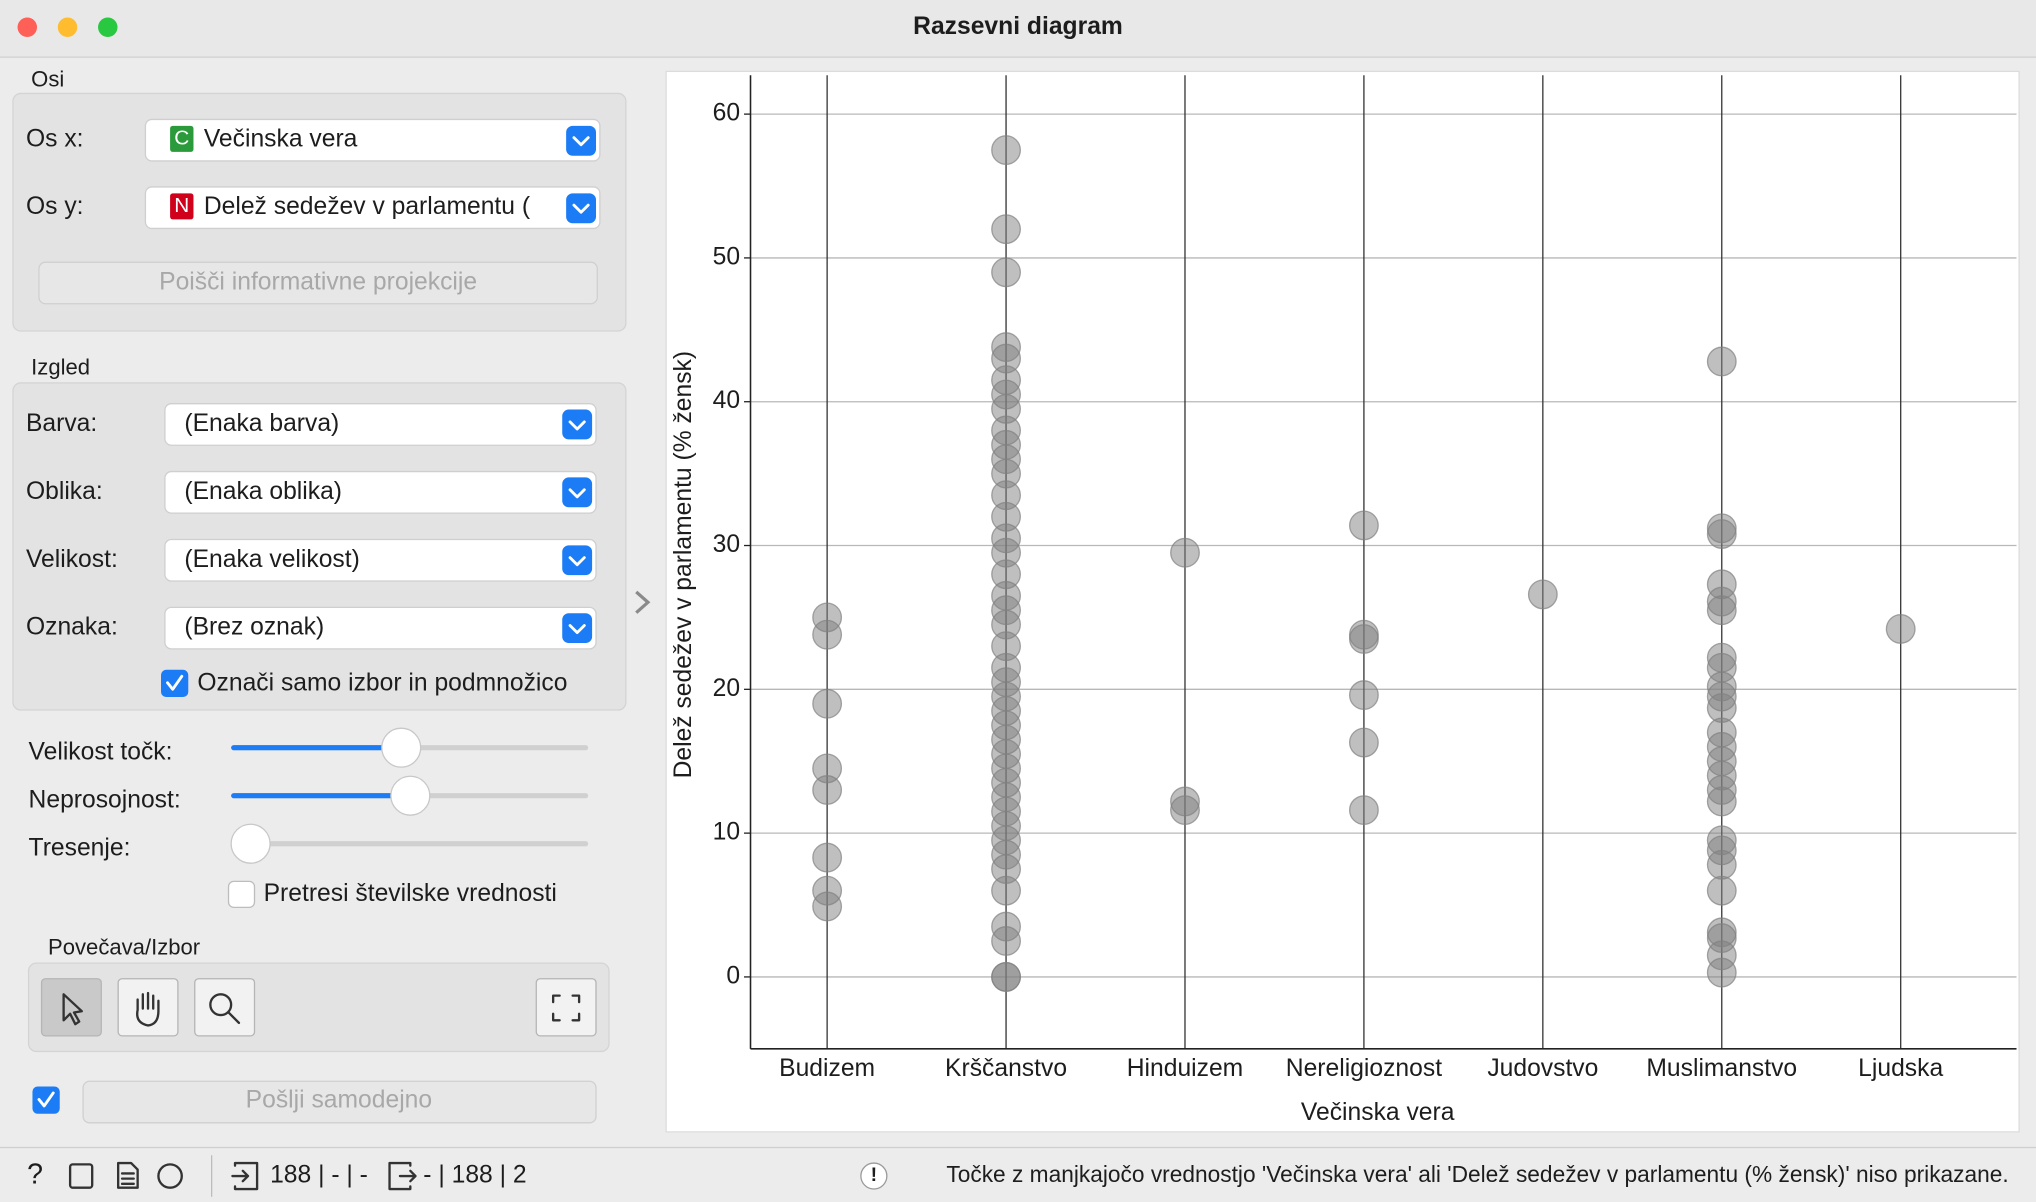  I want to click on auto-send-checkbox, so click(46, 1100).